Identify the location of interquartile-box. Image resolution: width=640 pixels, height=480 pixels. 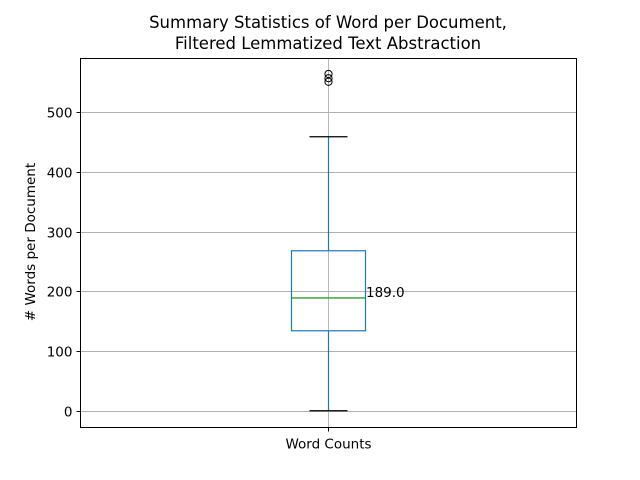
(328, 291).